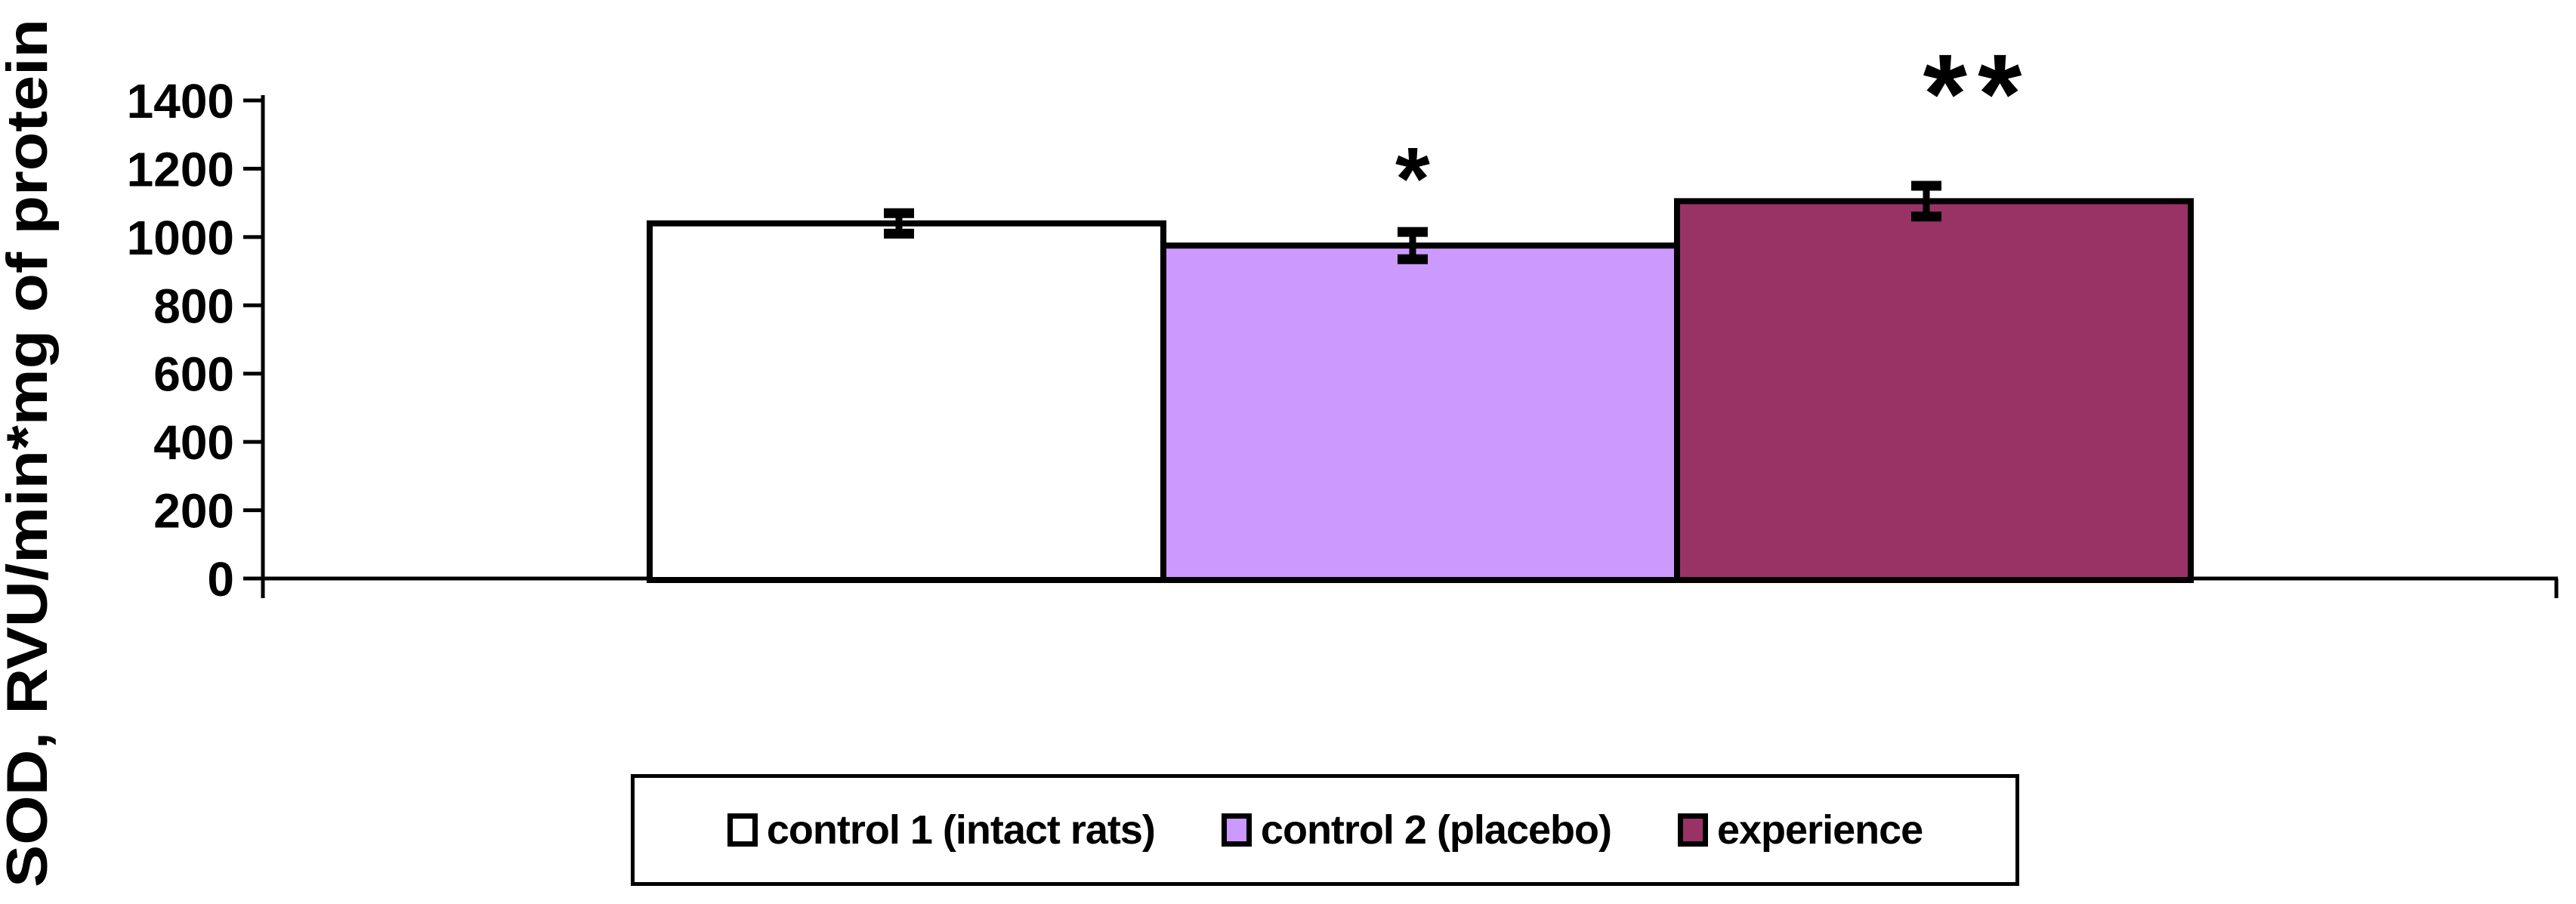  I want to click on error-bars, so click(1412, 222).